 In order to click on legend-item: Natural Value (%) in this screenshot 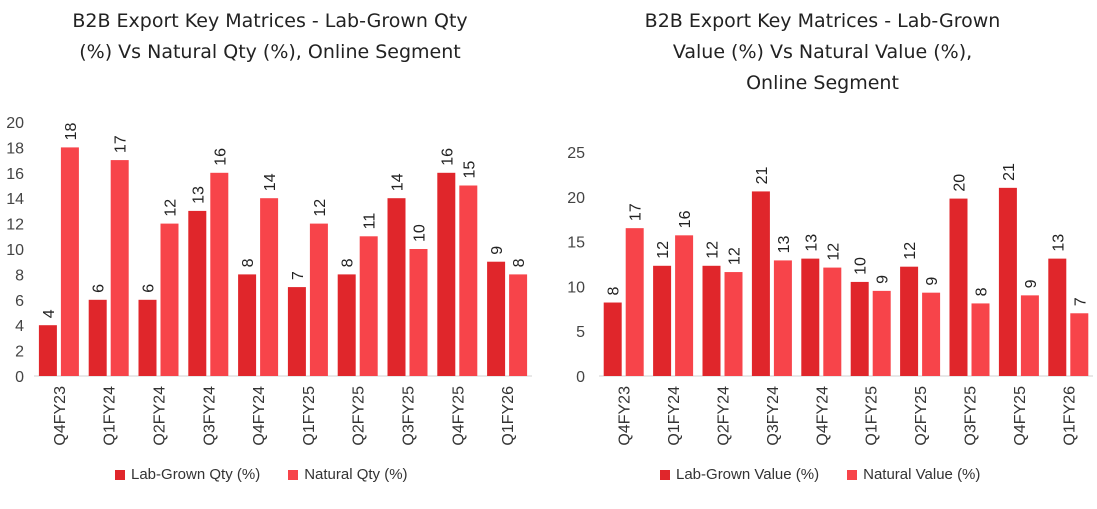, I will do `click(913, 474)`.